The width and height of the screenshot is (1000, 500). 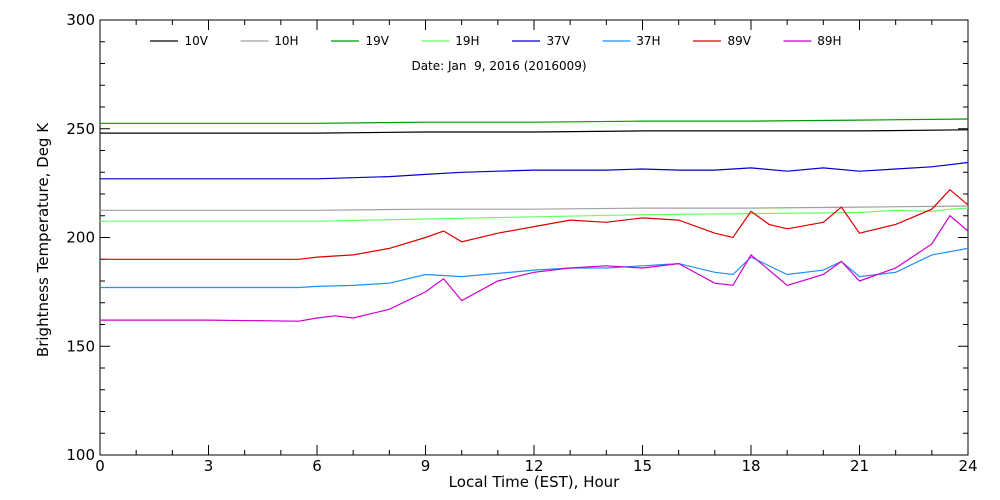 I want to click on legend-label-89H: 89H, so click(x=829, y=41).